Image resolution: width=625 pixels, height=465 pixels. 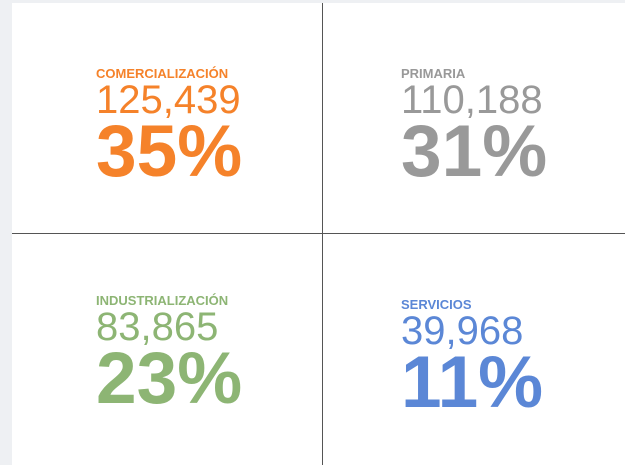 What do you see at coordinates (169, 378) in the screenshot?
I see `stat-percent: 23%` at bounding box center [169, 378].